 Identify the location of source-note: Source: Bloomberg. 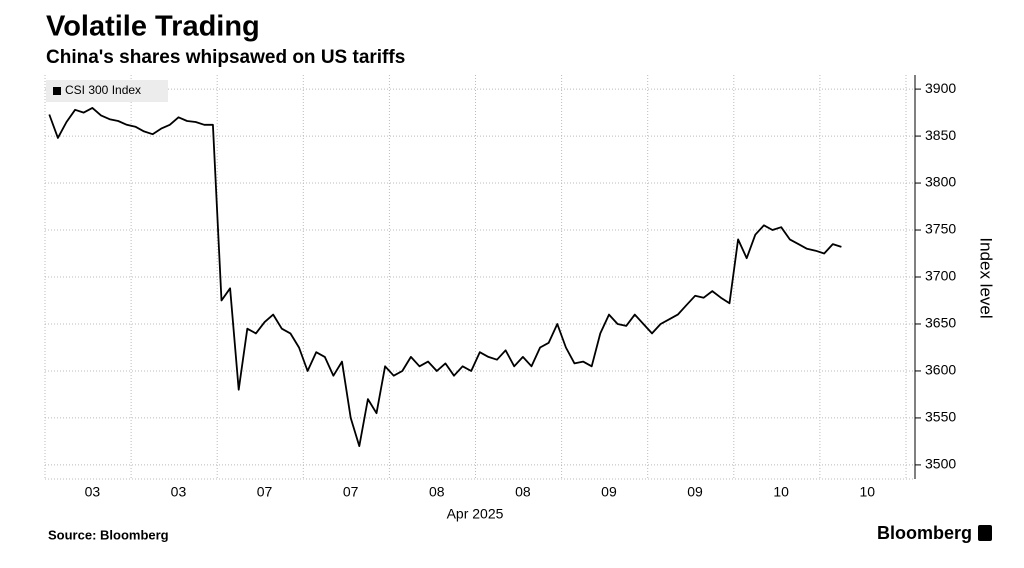
(108, 534).